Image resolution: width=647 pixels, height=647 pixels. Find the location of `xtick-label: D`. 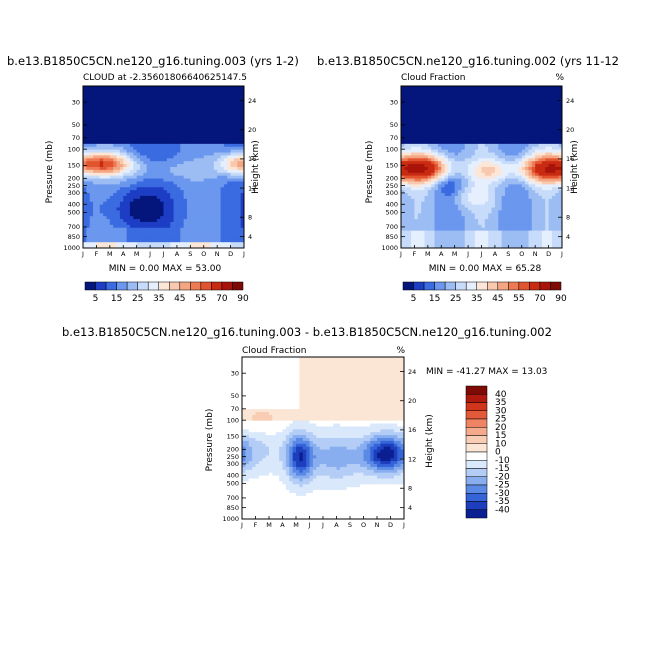

xtick-label: D is located at coordinates (230, 254).